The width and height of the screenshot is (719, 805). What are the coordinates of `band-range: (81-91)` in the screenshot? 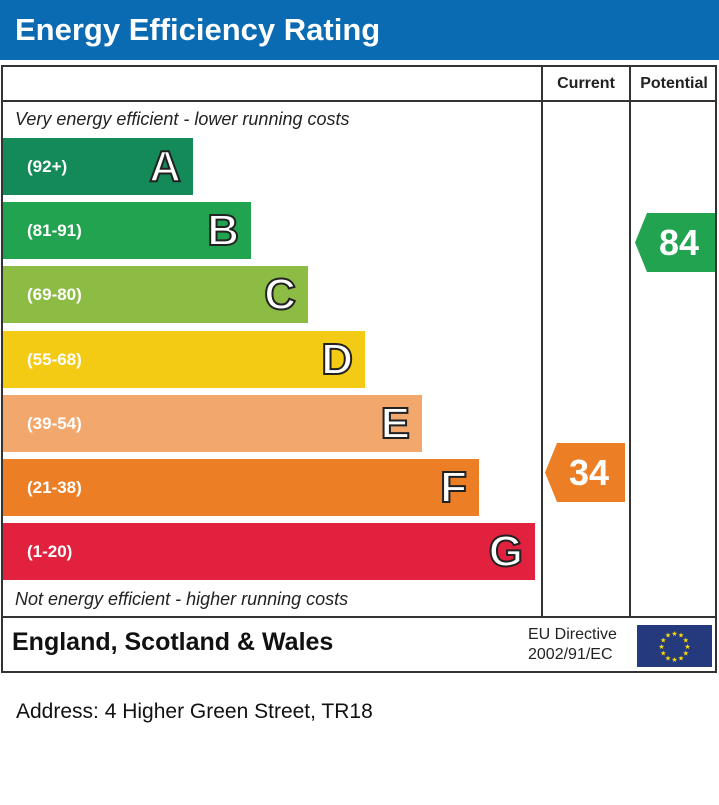 It's located at (54, 230).